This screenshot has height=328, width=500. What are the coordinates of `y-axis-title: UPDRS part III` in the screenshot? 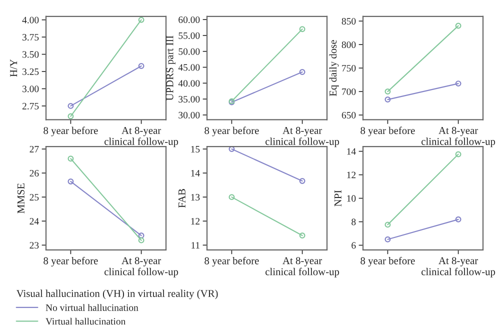 It's located at (171, 68).